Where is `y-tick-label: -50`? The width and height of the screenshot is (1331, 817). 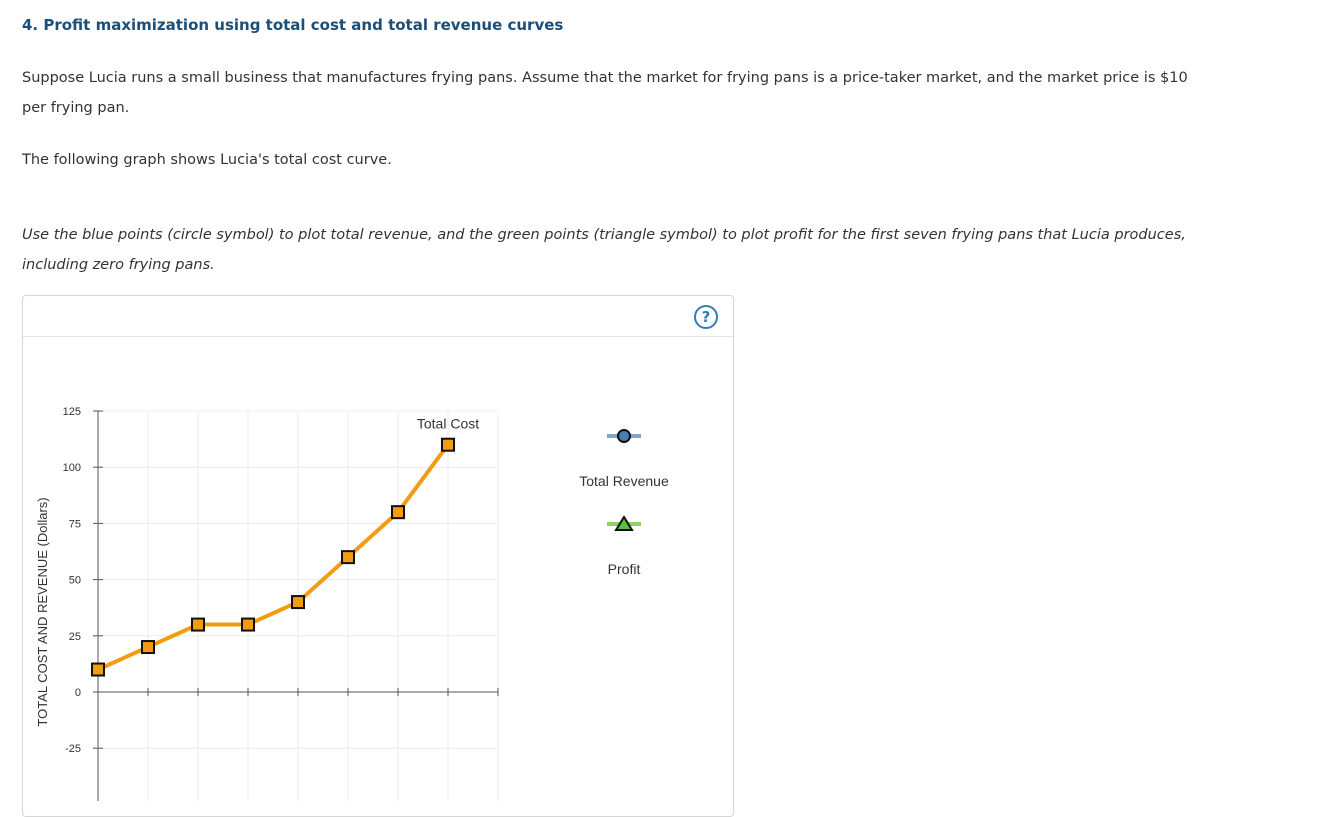 y-tick-label: -50 is located at coordinates (73, 800).